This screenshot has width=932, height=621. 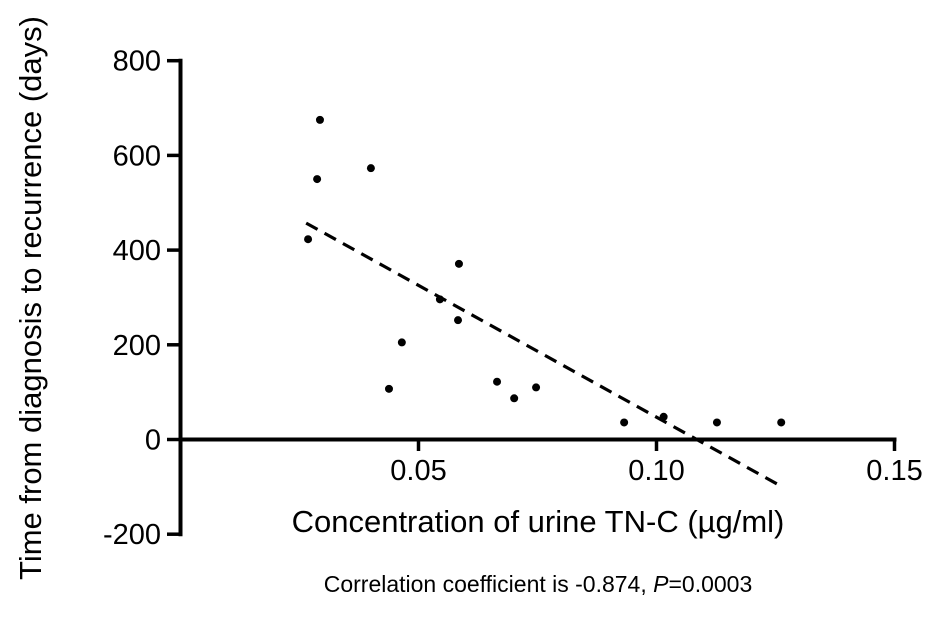 I want to click on x-axis-label: Concentration of urine TN-C (µg/ml), so click(x=538, y=521).